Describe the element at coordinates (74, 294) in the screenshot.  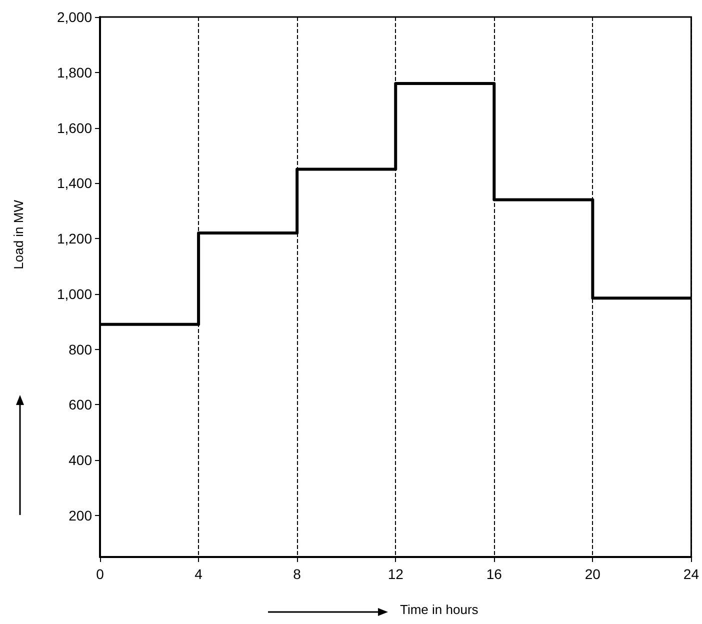
I see `y-tick-label: 1,000` at that location.